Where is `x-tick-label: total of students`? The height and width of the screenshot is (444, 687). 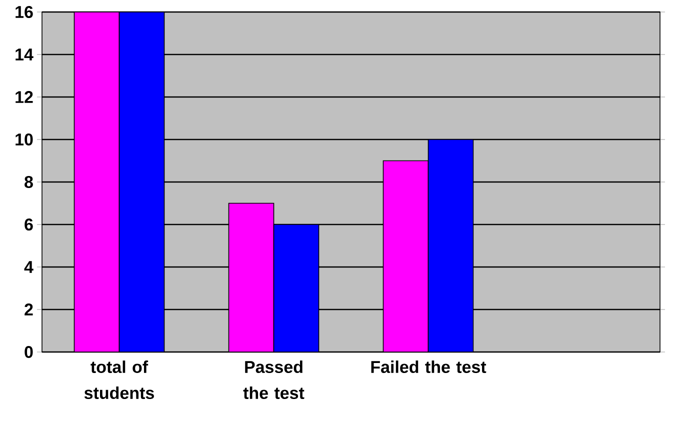 x-tick-label: total of students is located at coordinates (119, 380).